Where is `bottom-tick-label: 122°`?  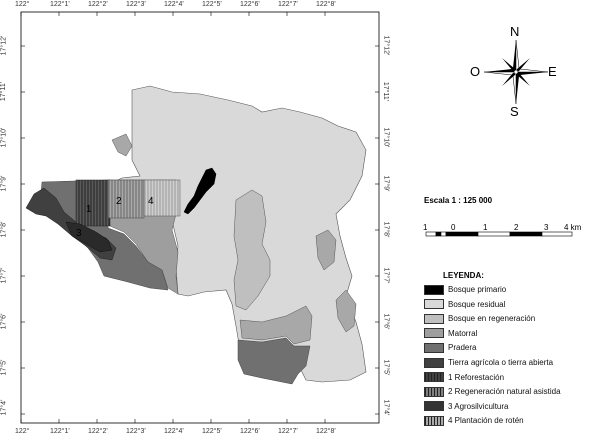 bottom-tick-label: 122° is located at coordinates (22, 431).